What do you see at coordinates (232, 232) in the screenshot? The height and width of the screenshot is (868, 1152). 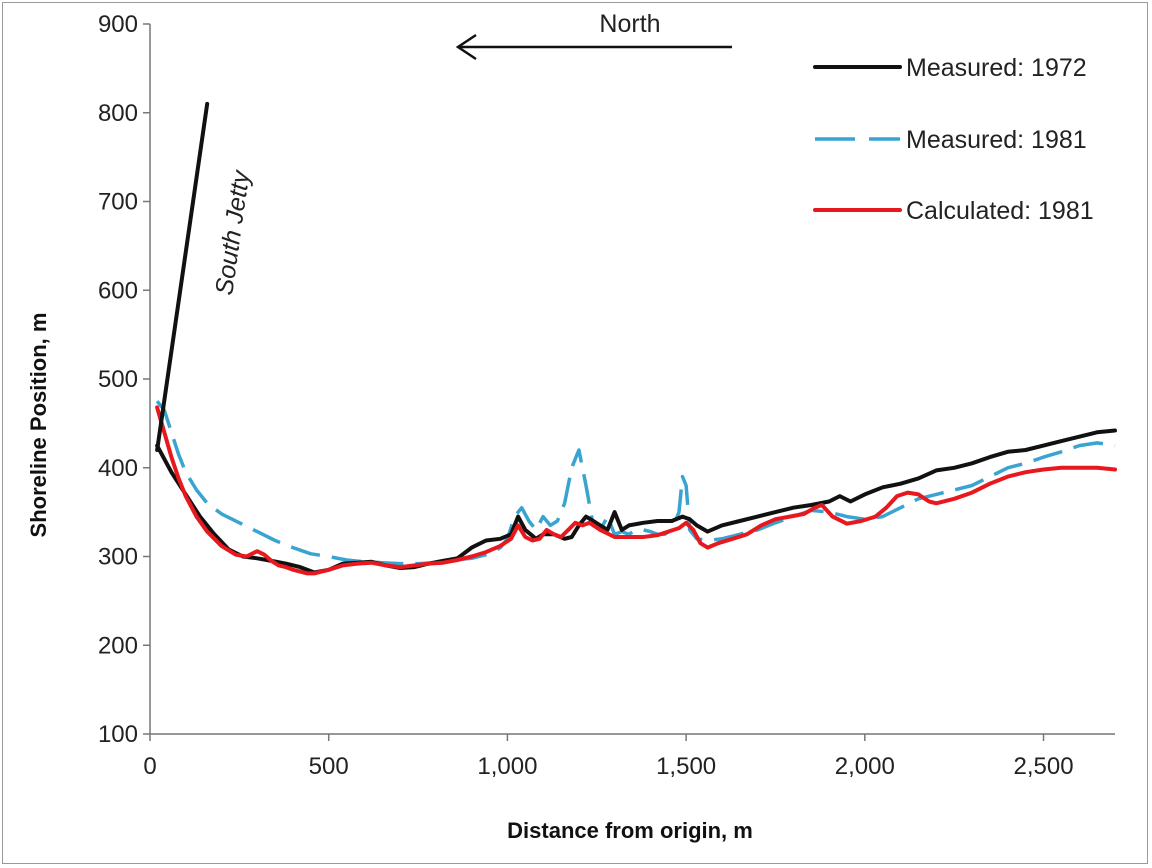 I see `south-jetty-label: South Jetty` at bounding box center [232, 232].